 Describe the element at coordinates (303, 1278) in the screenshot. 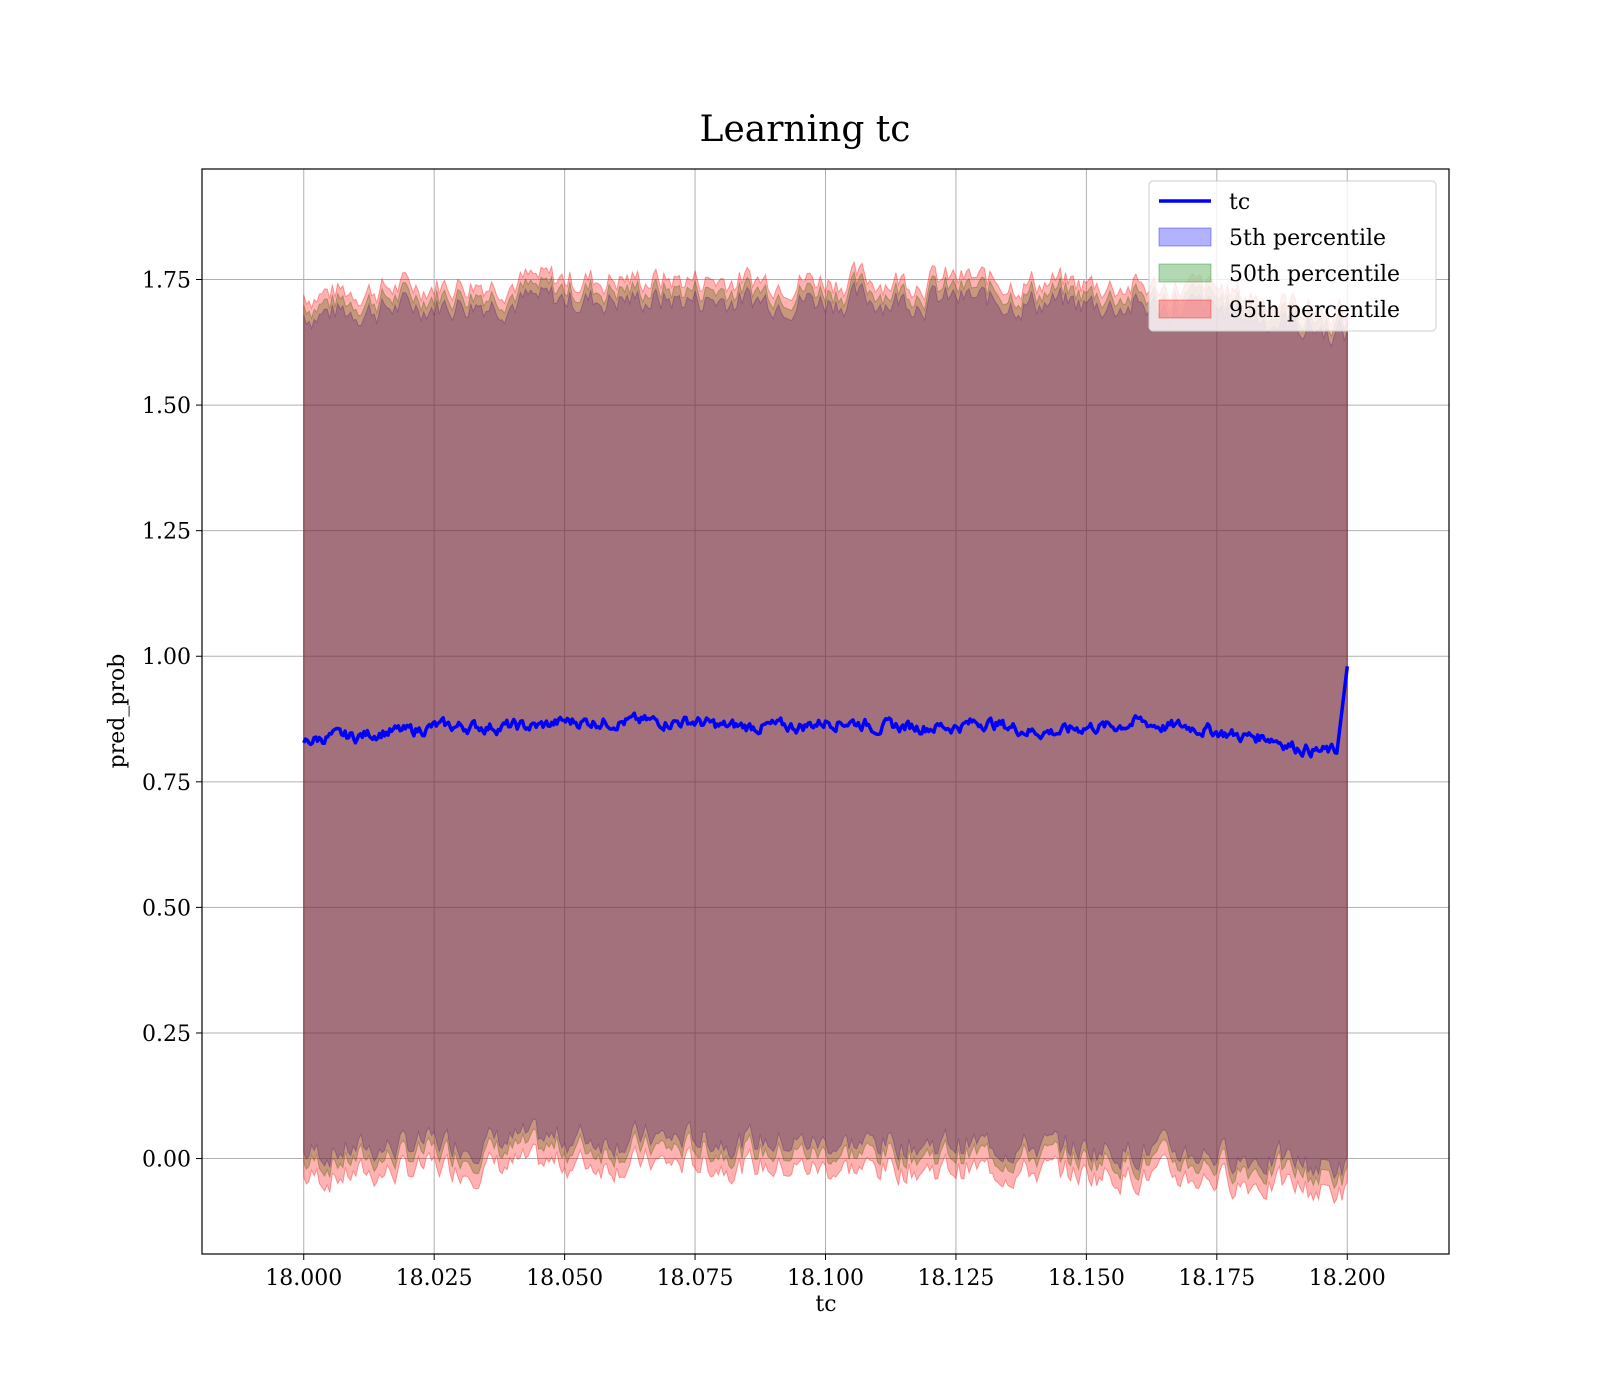

I see `x-tick-label: 18.000` at that location.